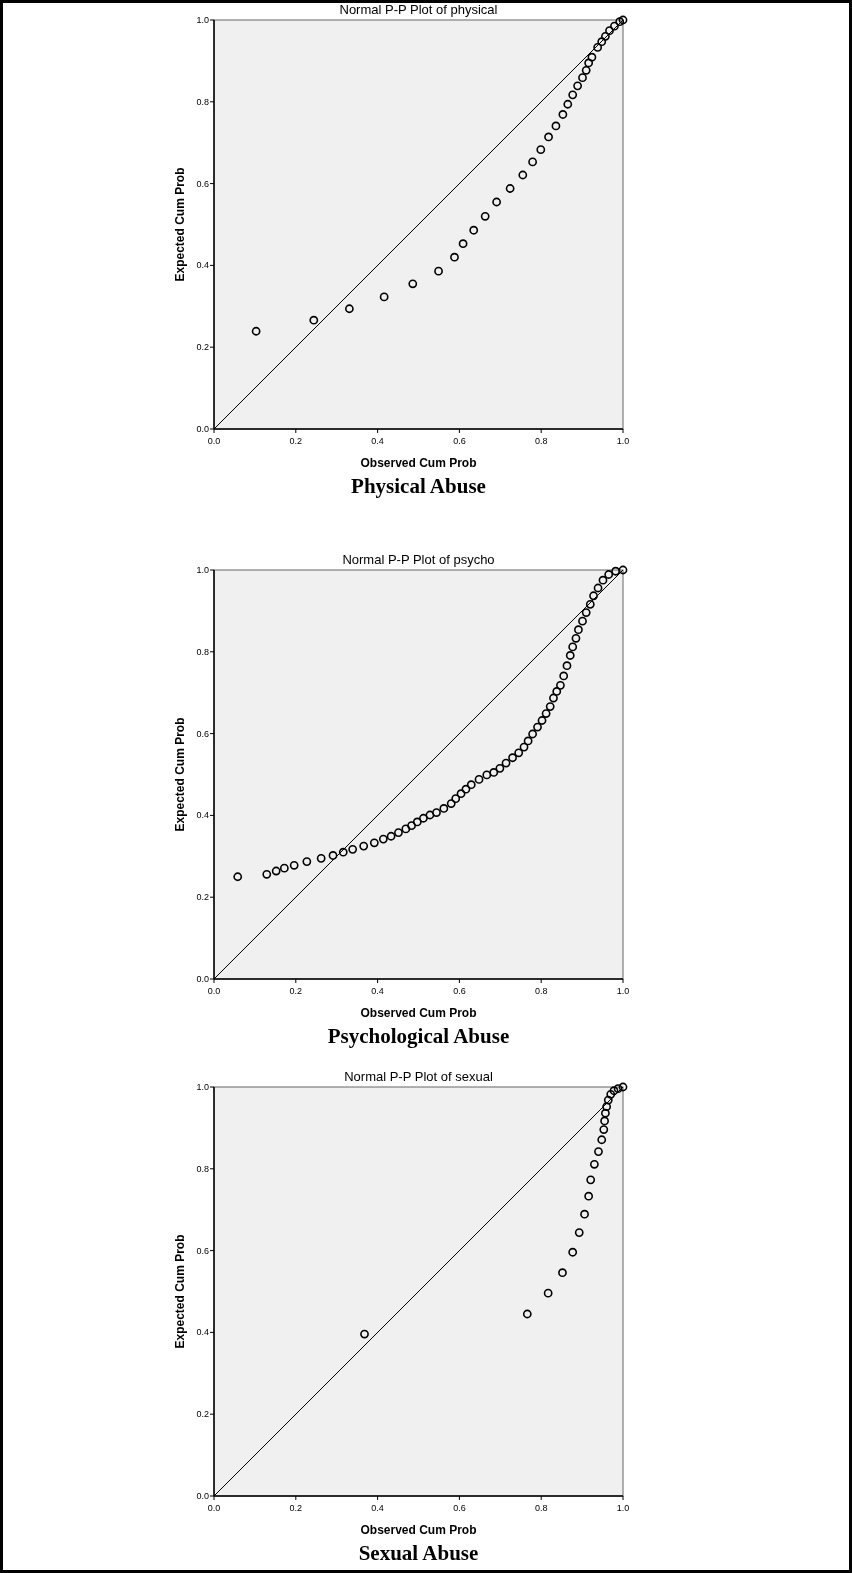 The image size is (852, 1573). I want to click on chart-title: Normal P-P Plot of sexual, so click(418, 1076).